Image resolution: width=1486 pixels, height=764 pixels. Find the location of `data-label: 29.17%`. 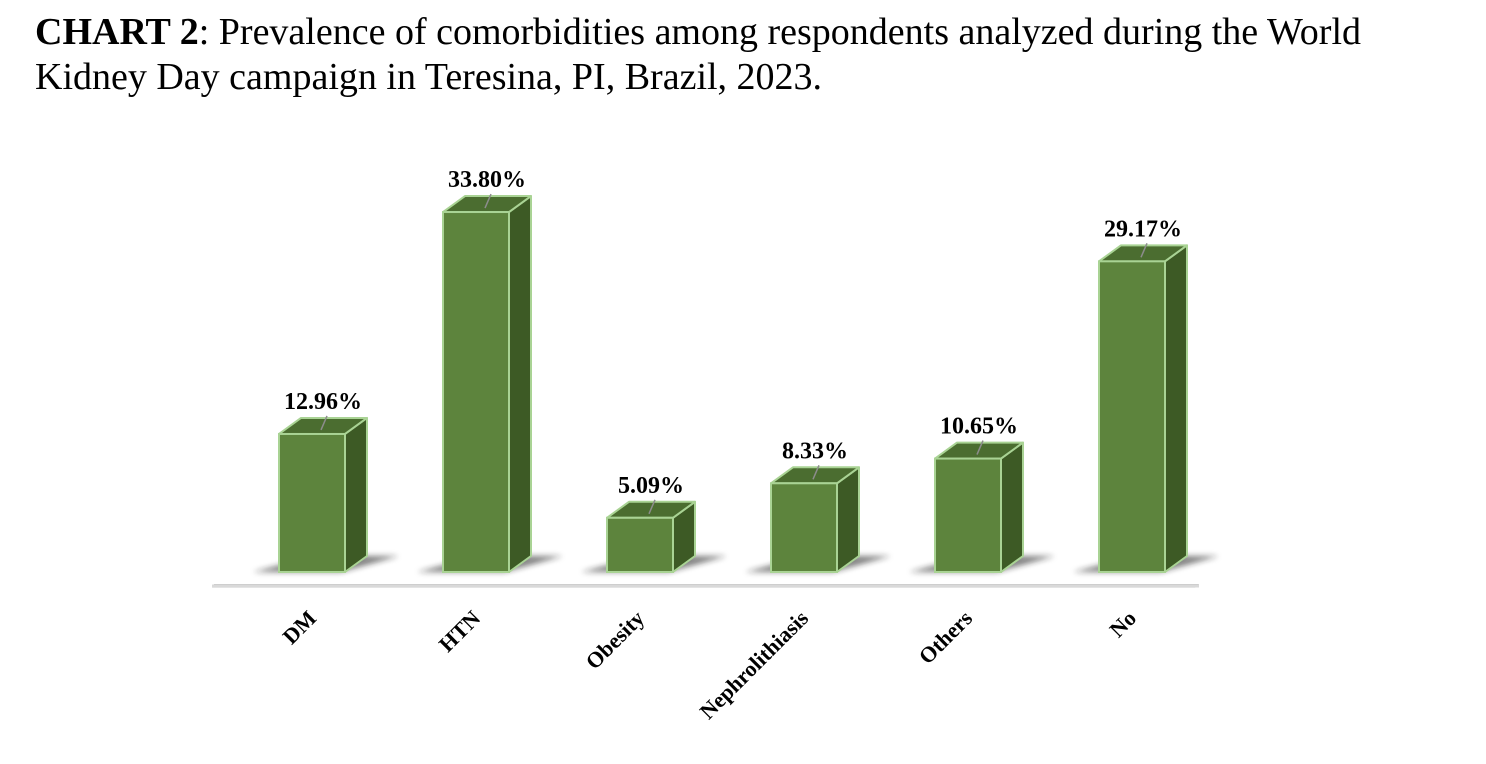

data-label: 29.17% is located at coordinates (1143, 229).